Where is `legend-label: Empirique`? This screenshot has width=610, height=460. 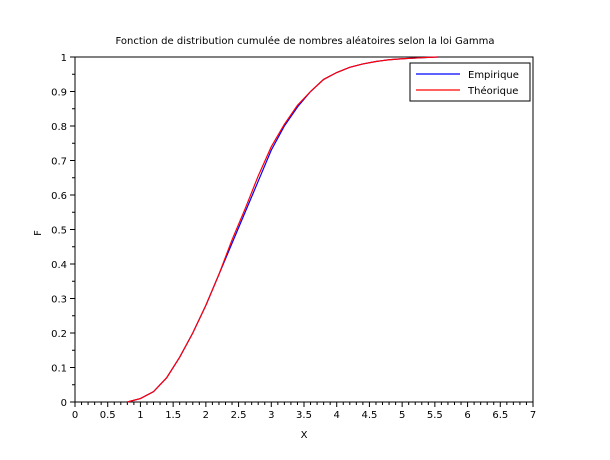 legend-label: Empirique is located at coordinates (493, 75).